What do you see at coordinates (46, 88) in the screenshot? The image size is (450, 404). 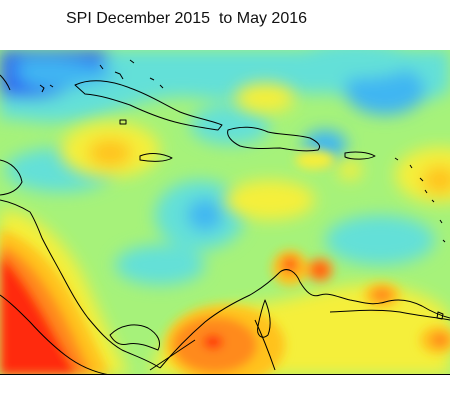 I see `keys-coast` at bounding box center [46, 88].